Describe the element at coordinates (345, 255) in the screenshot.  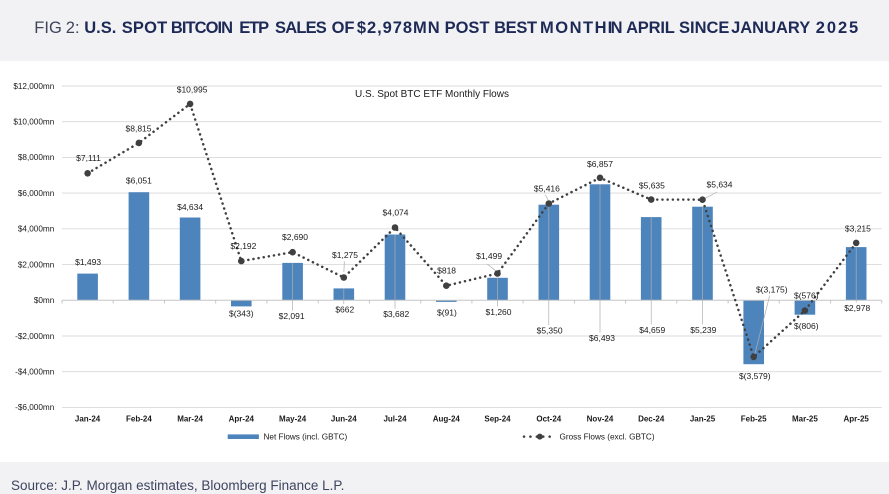
I see `svg-text: $1,275` at that location.